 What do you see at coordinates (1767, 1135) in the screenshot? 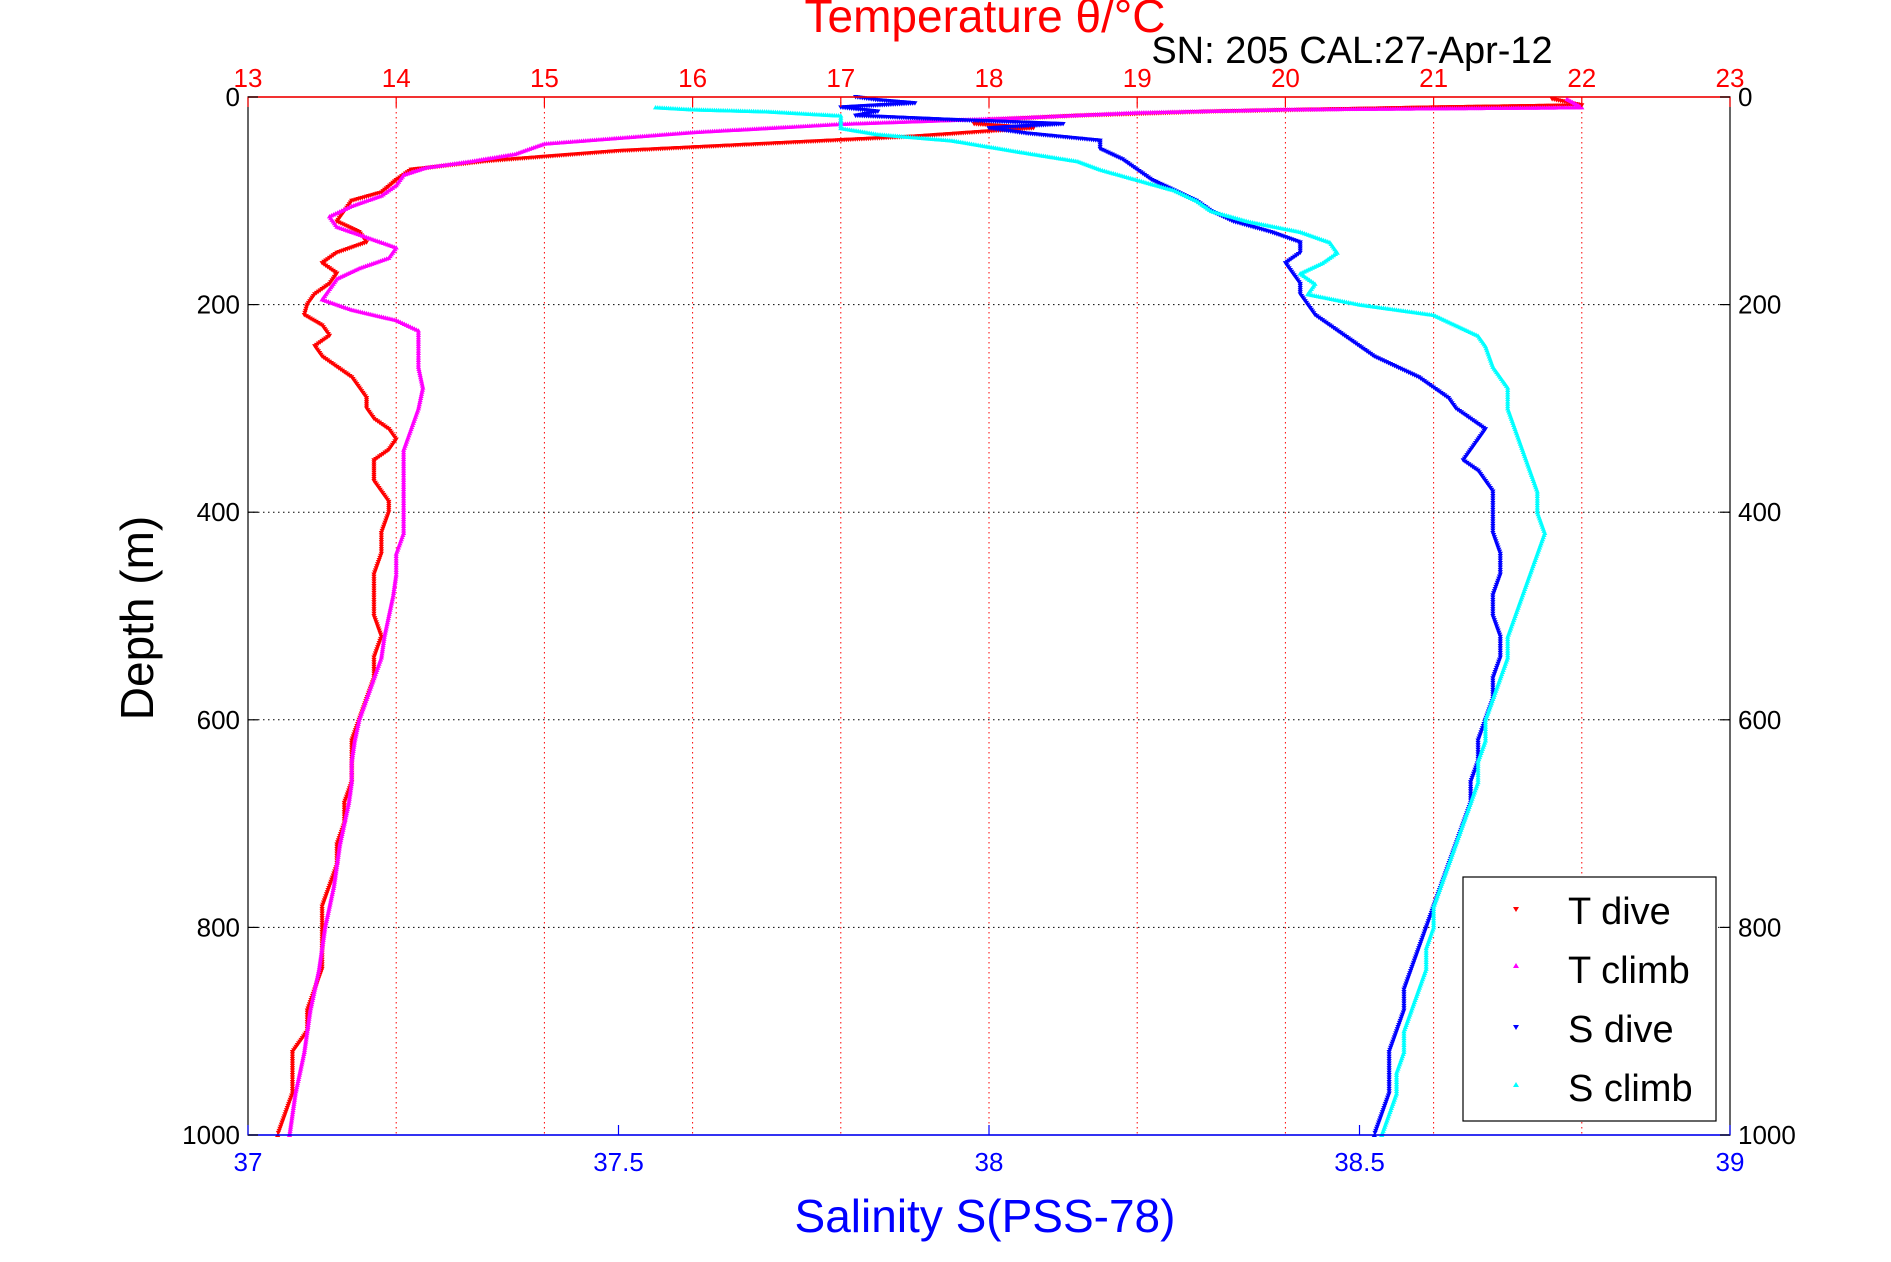
I see `depth-tick-label-right: 1000` at bounding box center [1767, 1135].